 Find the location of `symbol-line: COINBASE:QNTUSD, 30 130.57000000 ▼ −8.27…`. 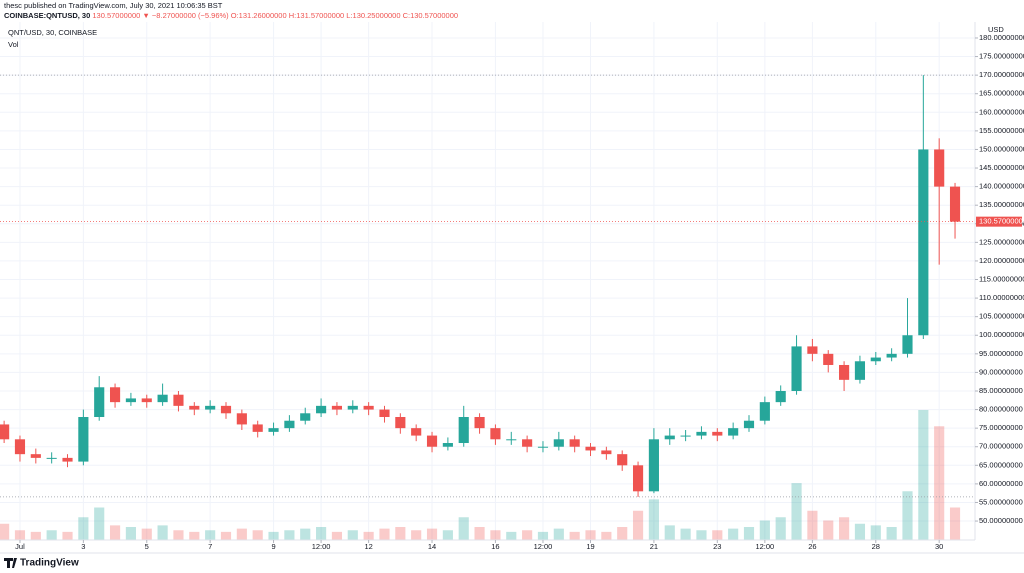

symbol-line: COINBASE:QNTUSD, 30 130.57000000 ▼ −8.27… is located at coordinates (231, 15).